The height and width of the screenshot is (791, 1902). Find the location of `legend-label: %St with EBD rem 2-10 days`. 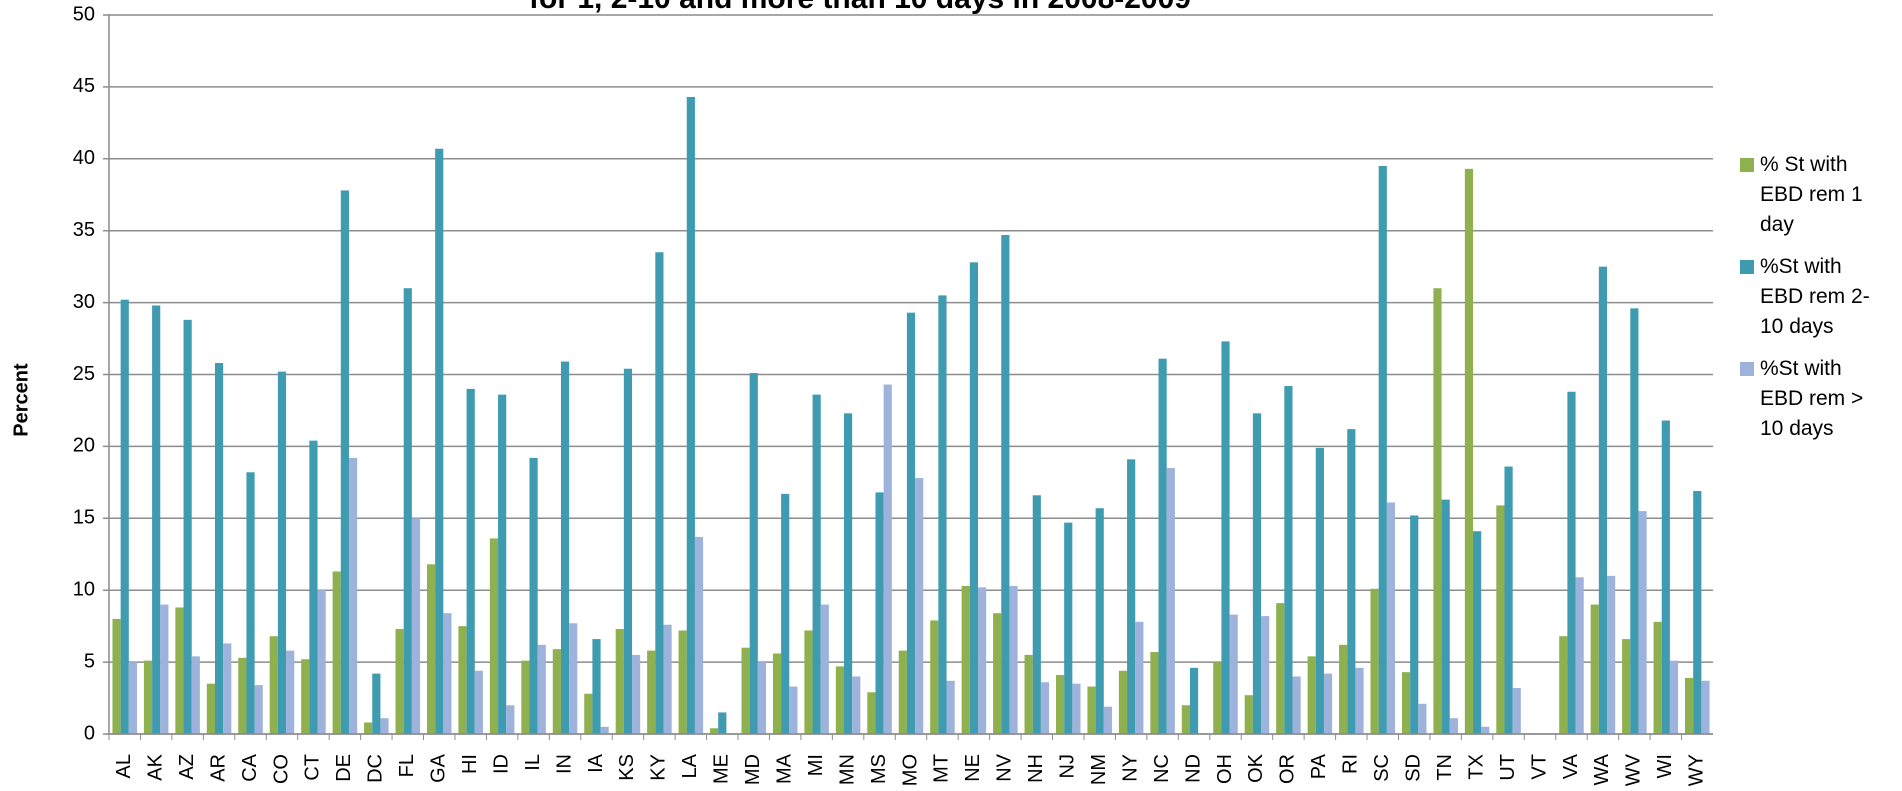

legend-label: %St with EBD rem 2-10 days is located at coordinates (1815, 296).